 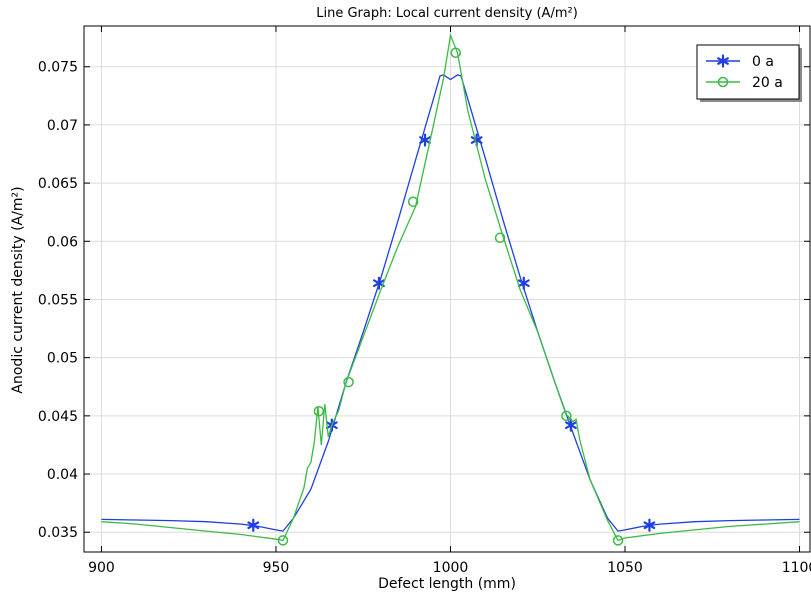 What do you see at coordinates (58, 184) in the screenshot?
I see `y-tick-label: 0.065` at bounding box center [58, 184].